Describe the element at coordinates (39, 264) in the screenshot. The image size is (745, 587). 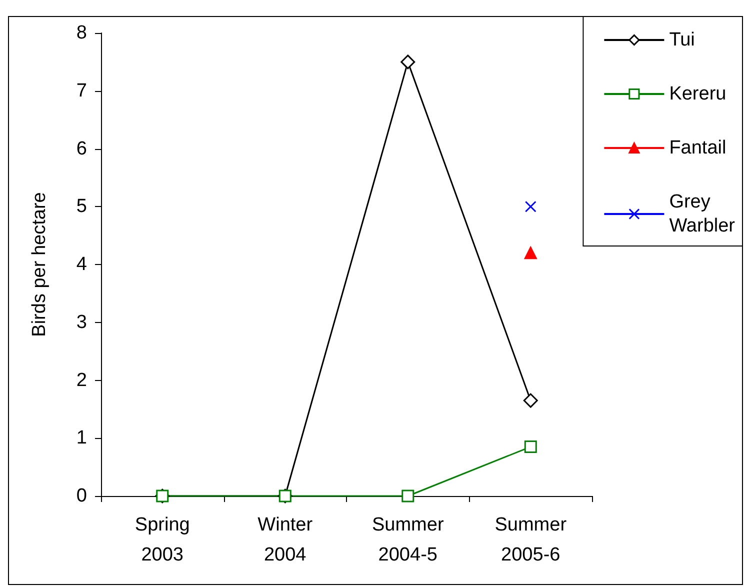
I see `y-axis-title: Birds per hectare` at that location.